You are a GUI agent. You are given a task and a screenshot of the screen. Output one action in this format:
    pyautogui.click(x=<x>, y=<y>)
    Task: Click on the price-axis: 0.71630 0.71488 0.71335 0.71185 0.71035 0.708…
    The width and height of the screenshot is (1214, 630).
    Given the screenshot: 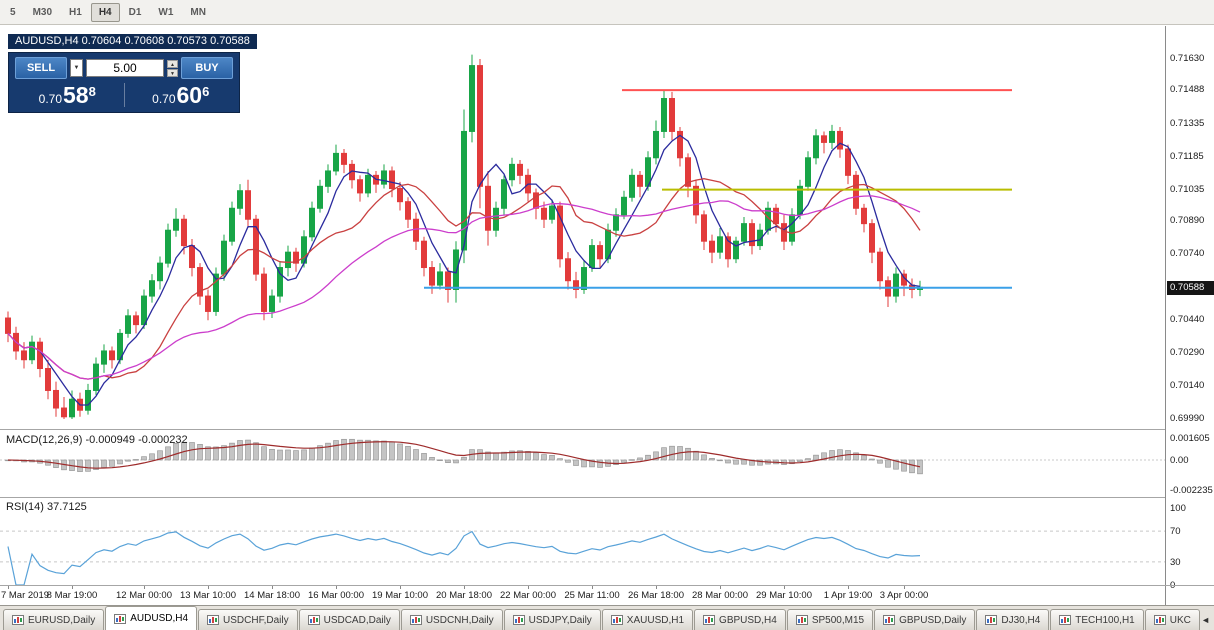 What is the action you would take?
    pyautogui.click(x=1189, y=315)
    